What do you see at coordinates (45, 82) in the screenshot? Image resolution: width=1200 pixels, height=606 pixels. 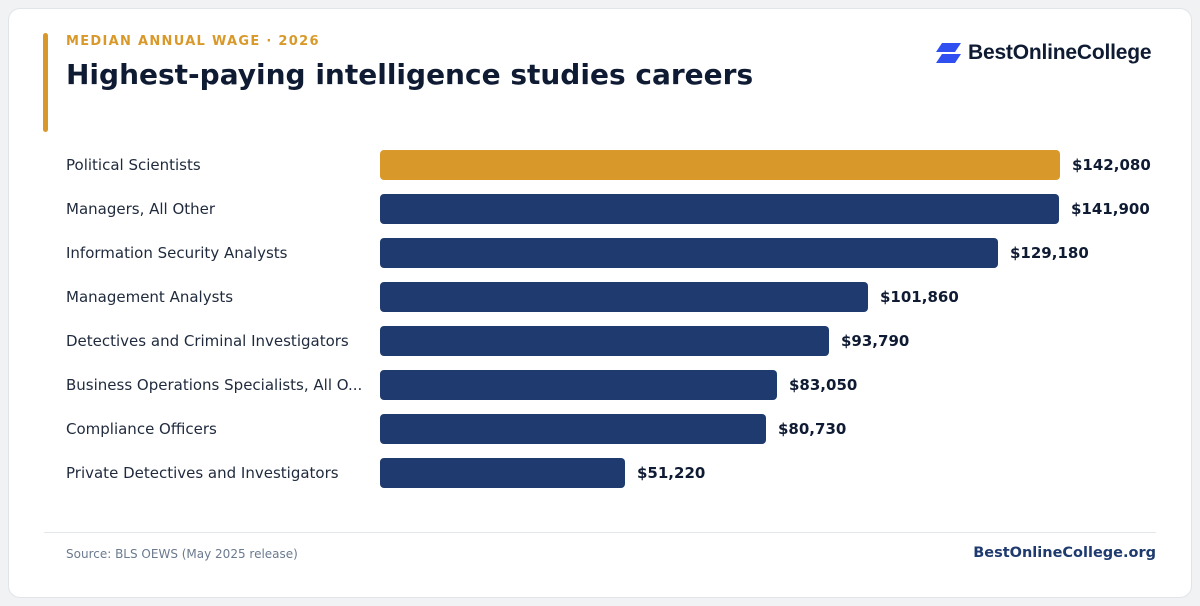 I see `title-accent-bar` at bounding box center [45, 82].